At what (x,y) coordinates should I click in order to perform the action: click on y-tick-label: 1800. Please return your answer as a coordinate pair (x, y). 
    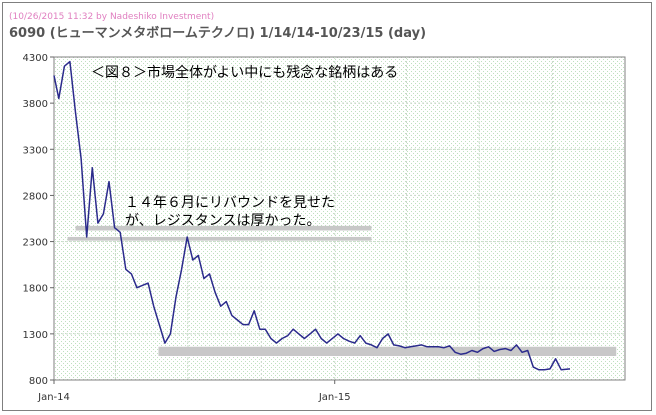
    Looking at the image, I should click on (35, 289).